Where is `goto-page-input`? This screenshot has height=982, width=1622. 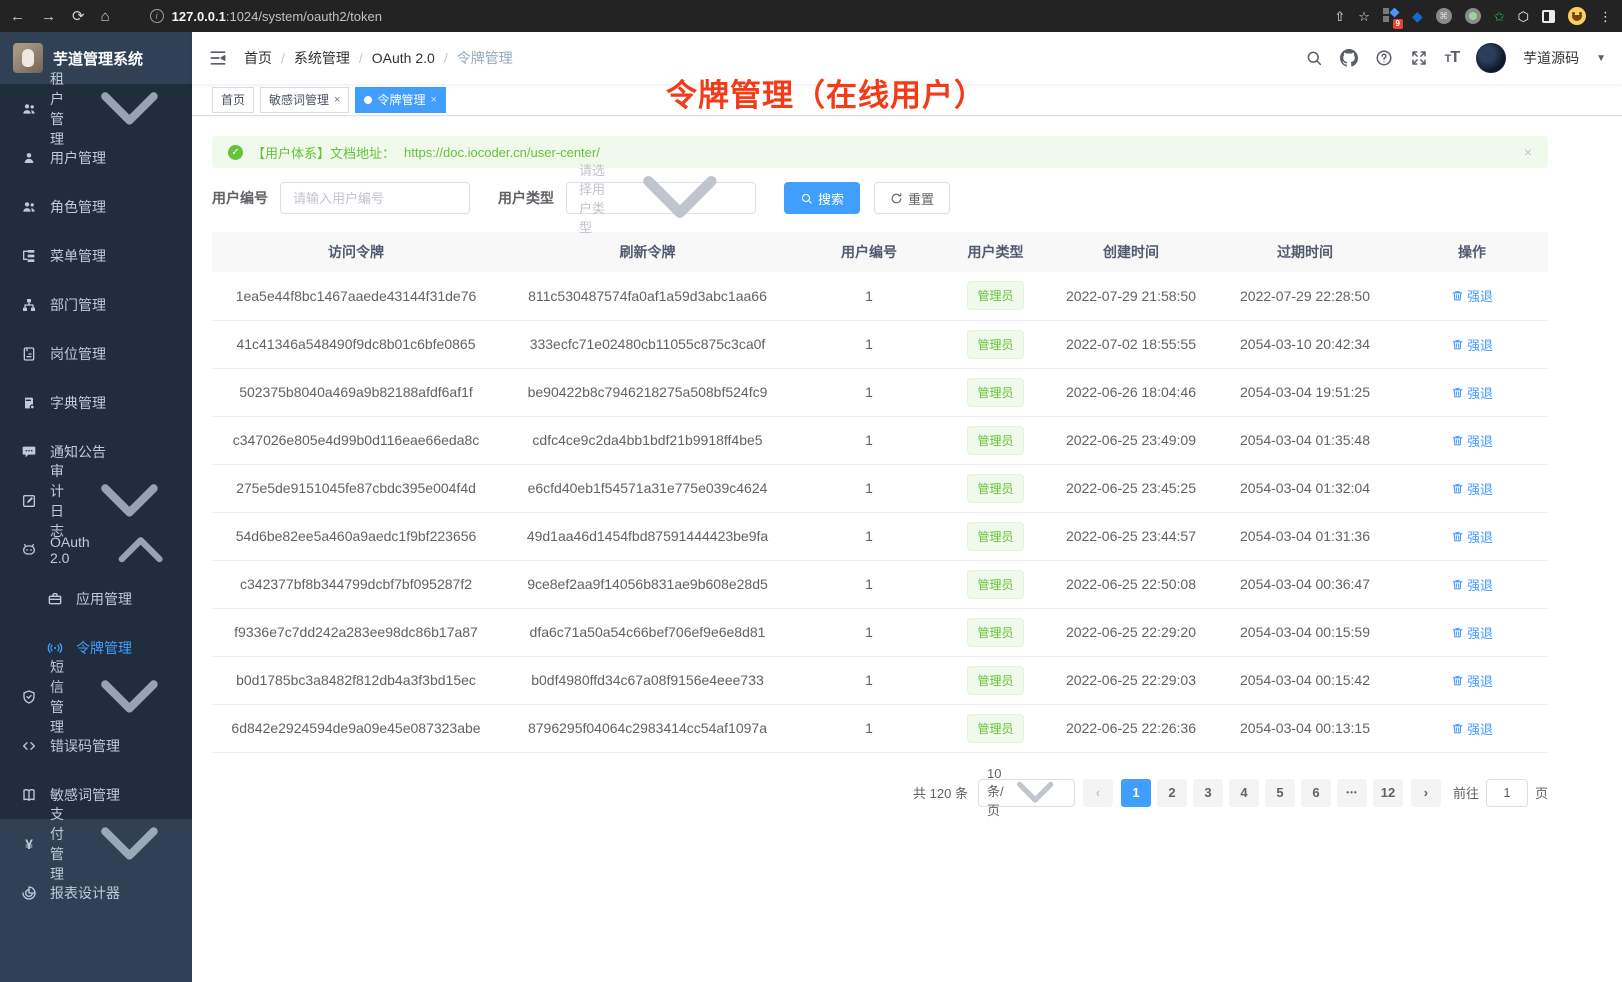 goto-page-input is located at coordinates (1506, 792).